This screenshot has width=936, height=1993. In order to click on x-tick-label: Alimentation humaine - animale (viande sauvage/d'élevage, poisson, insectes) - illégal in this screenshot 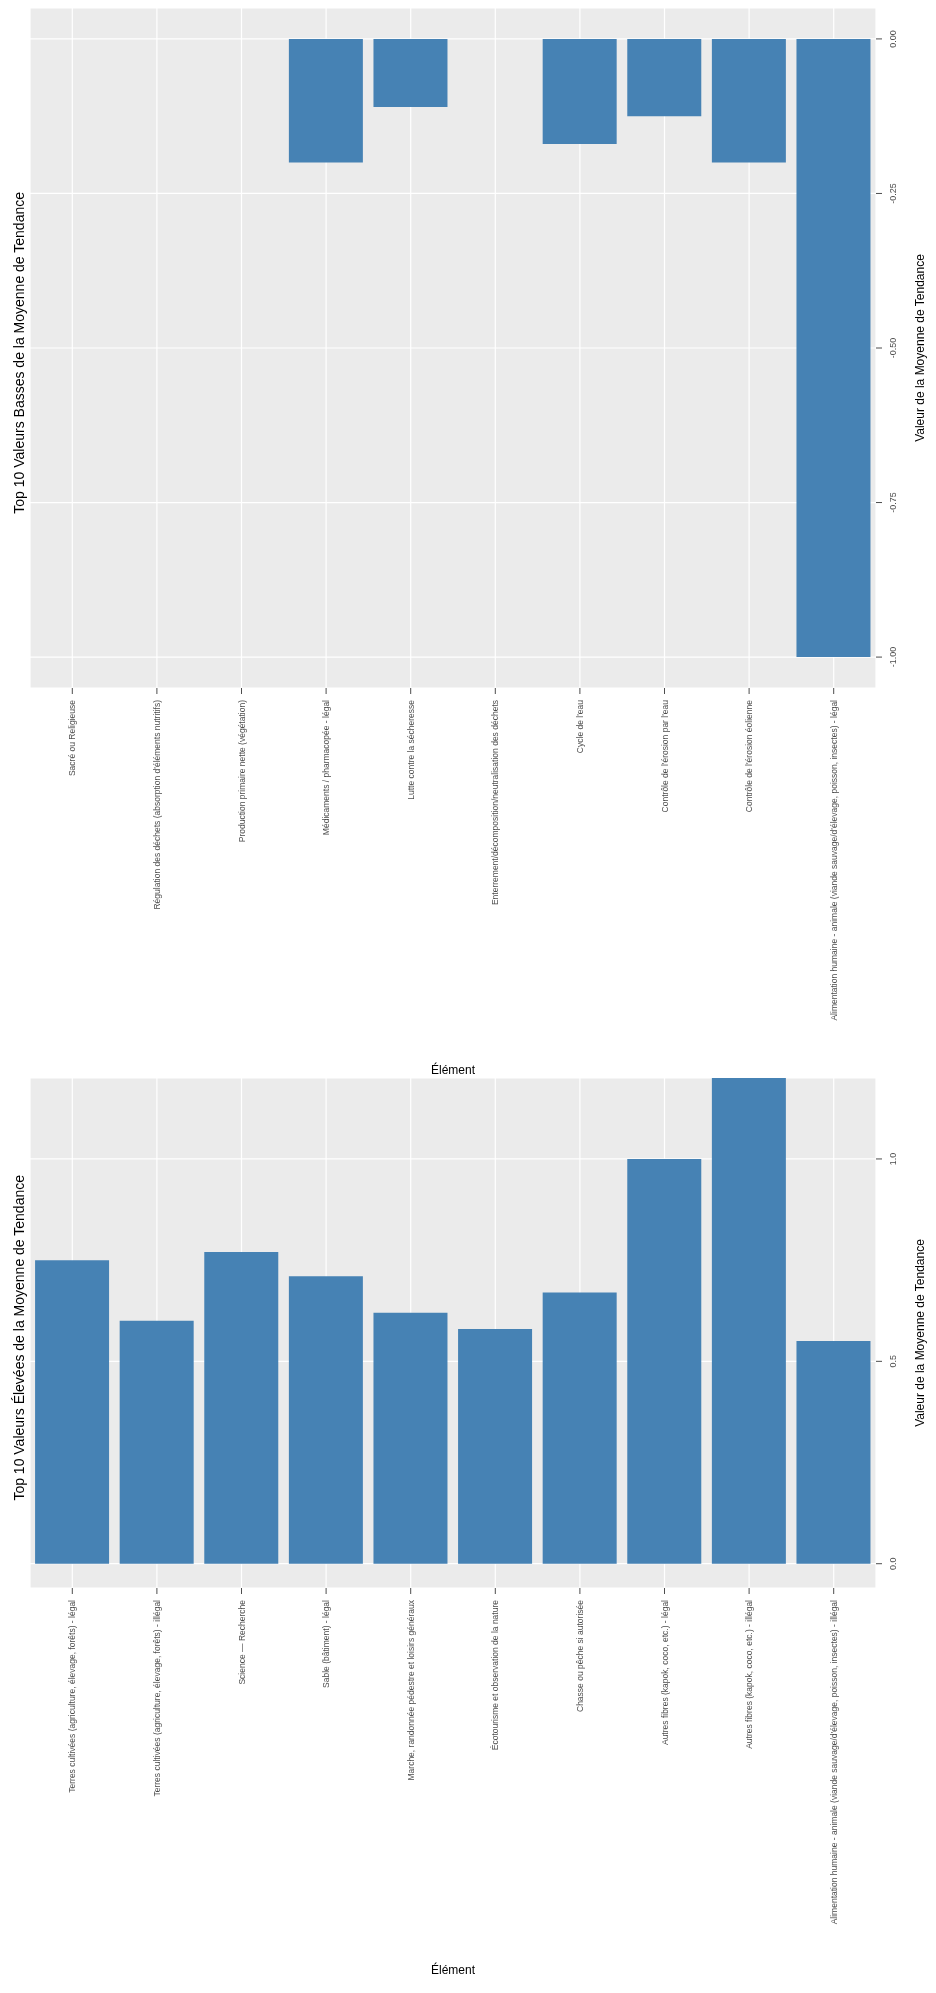, I will do `click(833, 1762)`.